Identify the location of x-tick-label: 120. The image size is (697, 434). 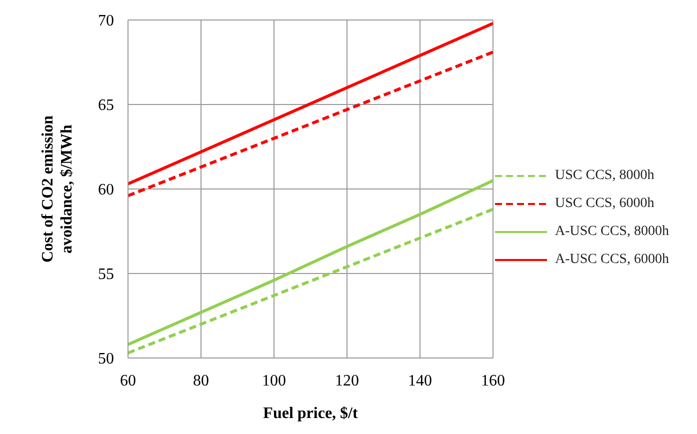
(347, 381).